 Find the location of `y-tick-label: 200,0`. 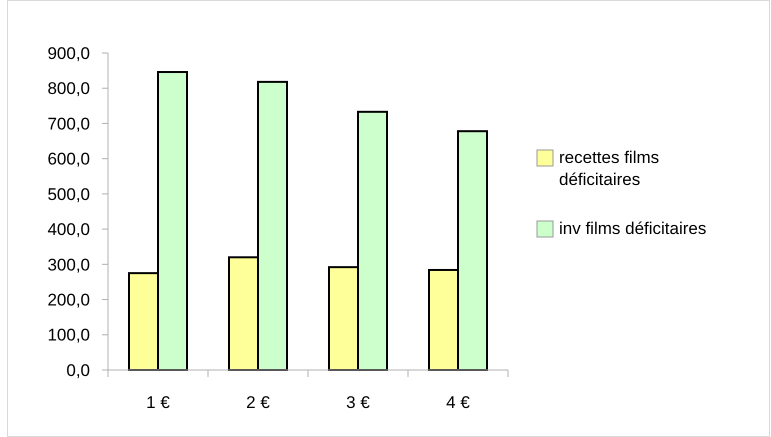

y-tick-label: 200,0 is located at coordinates (68, 300).